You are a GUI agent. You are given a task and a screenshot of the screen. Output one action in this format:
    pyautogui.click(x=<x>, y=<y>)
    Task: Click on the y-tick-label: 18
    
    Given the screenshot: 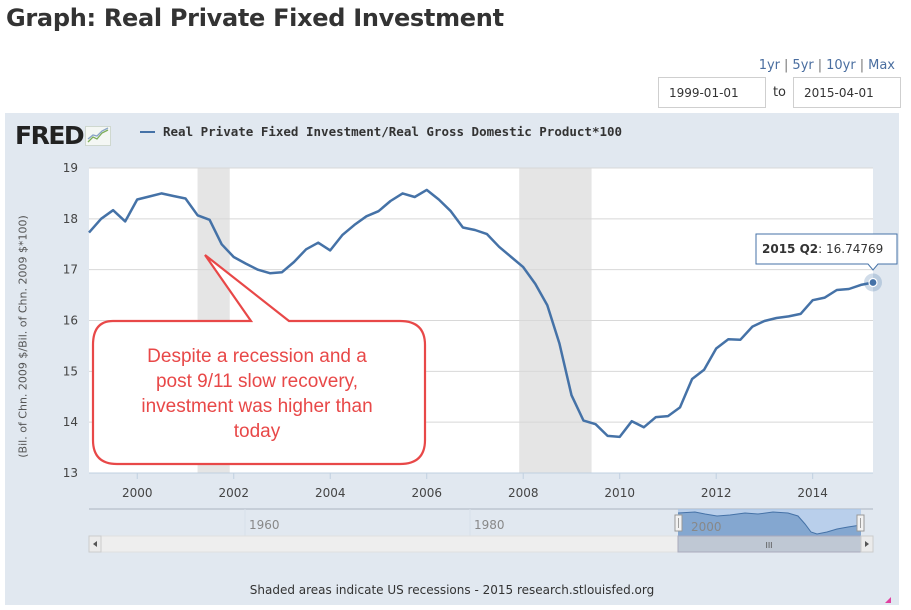 What is the action you would take?
    pyautogui.click(x=70, y=219)
    